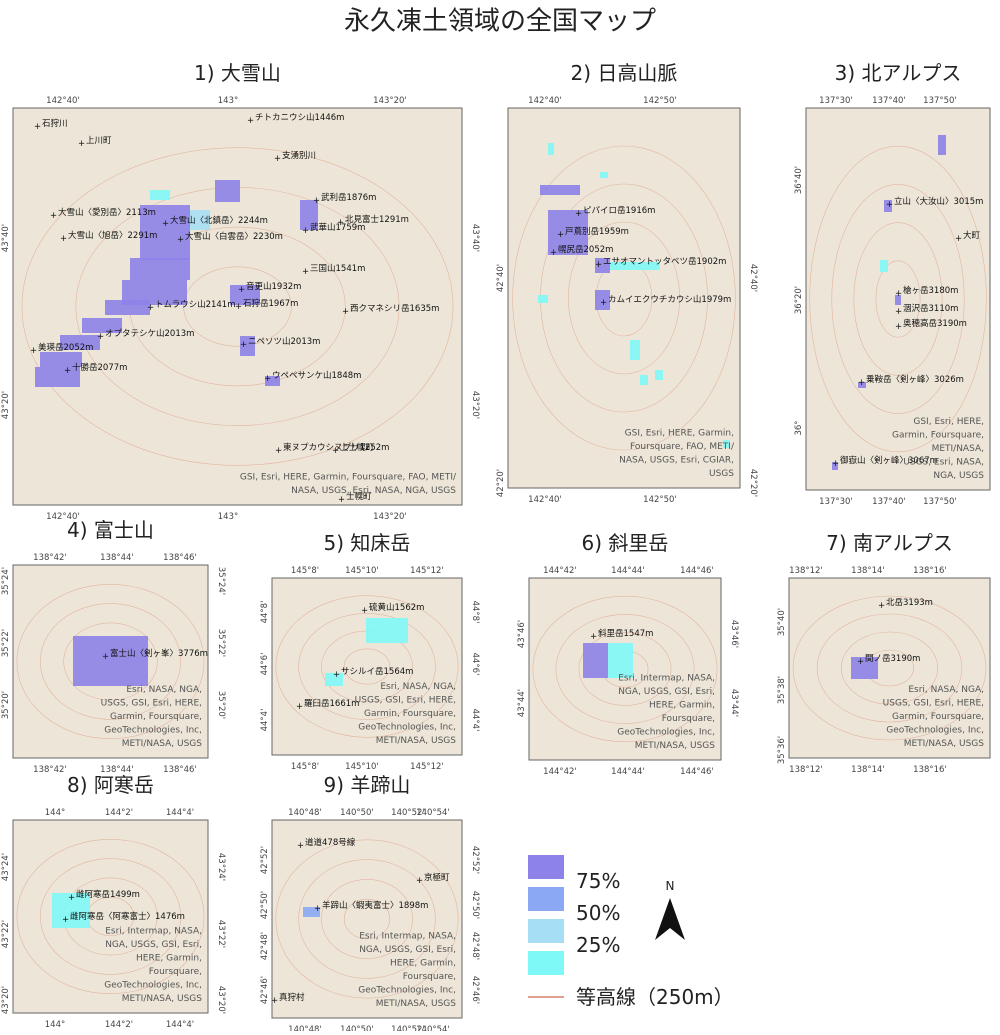 This screenshot has height=1035, width=1000. Describe the element at coordinates (55, 123) in the screenshot. I see `place-label: 石狩川` at that location.